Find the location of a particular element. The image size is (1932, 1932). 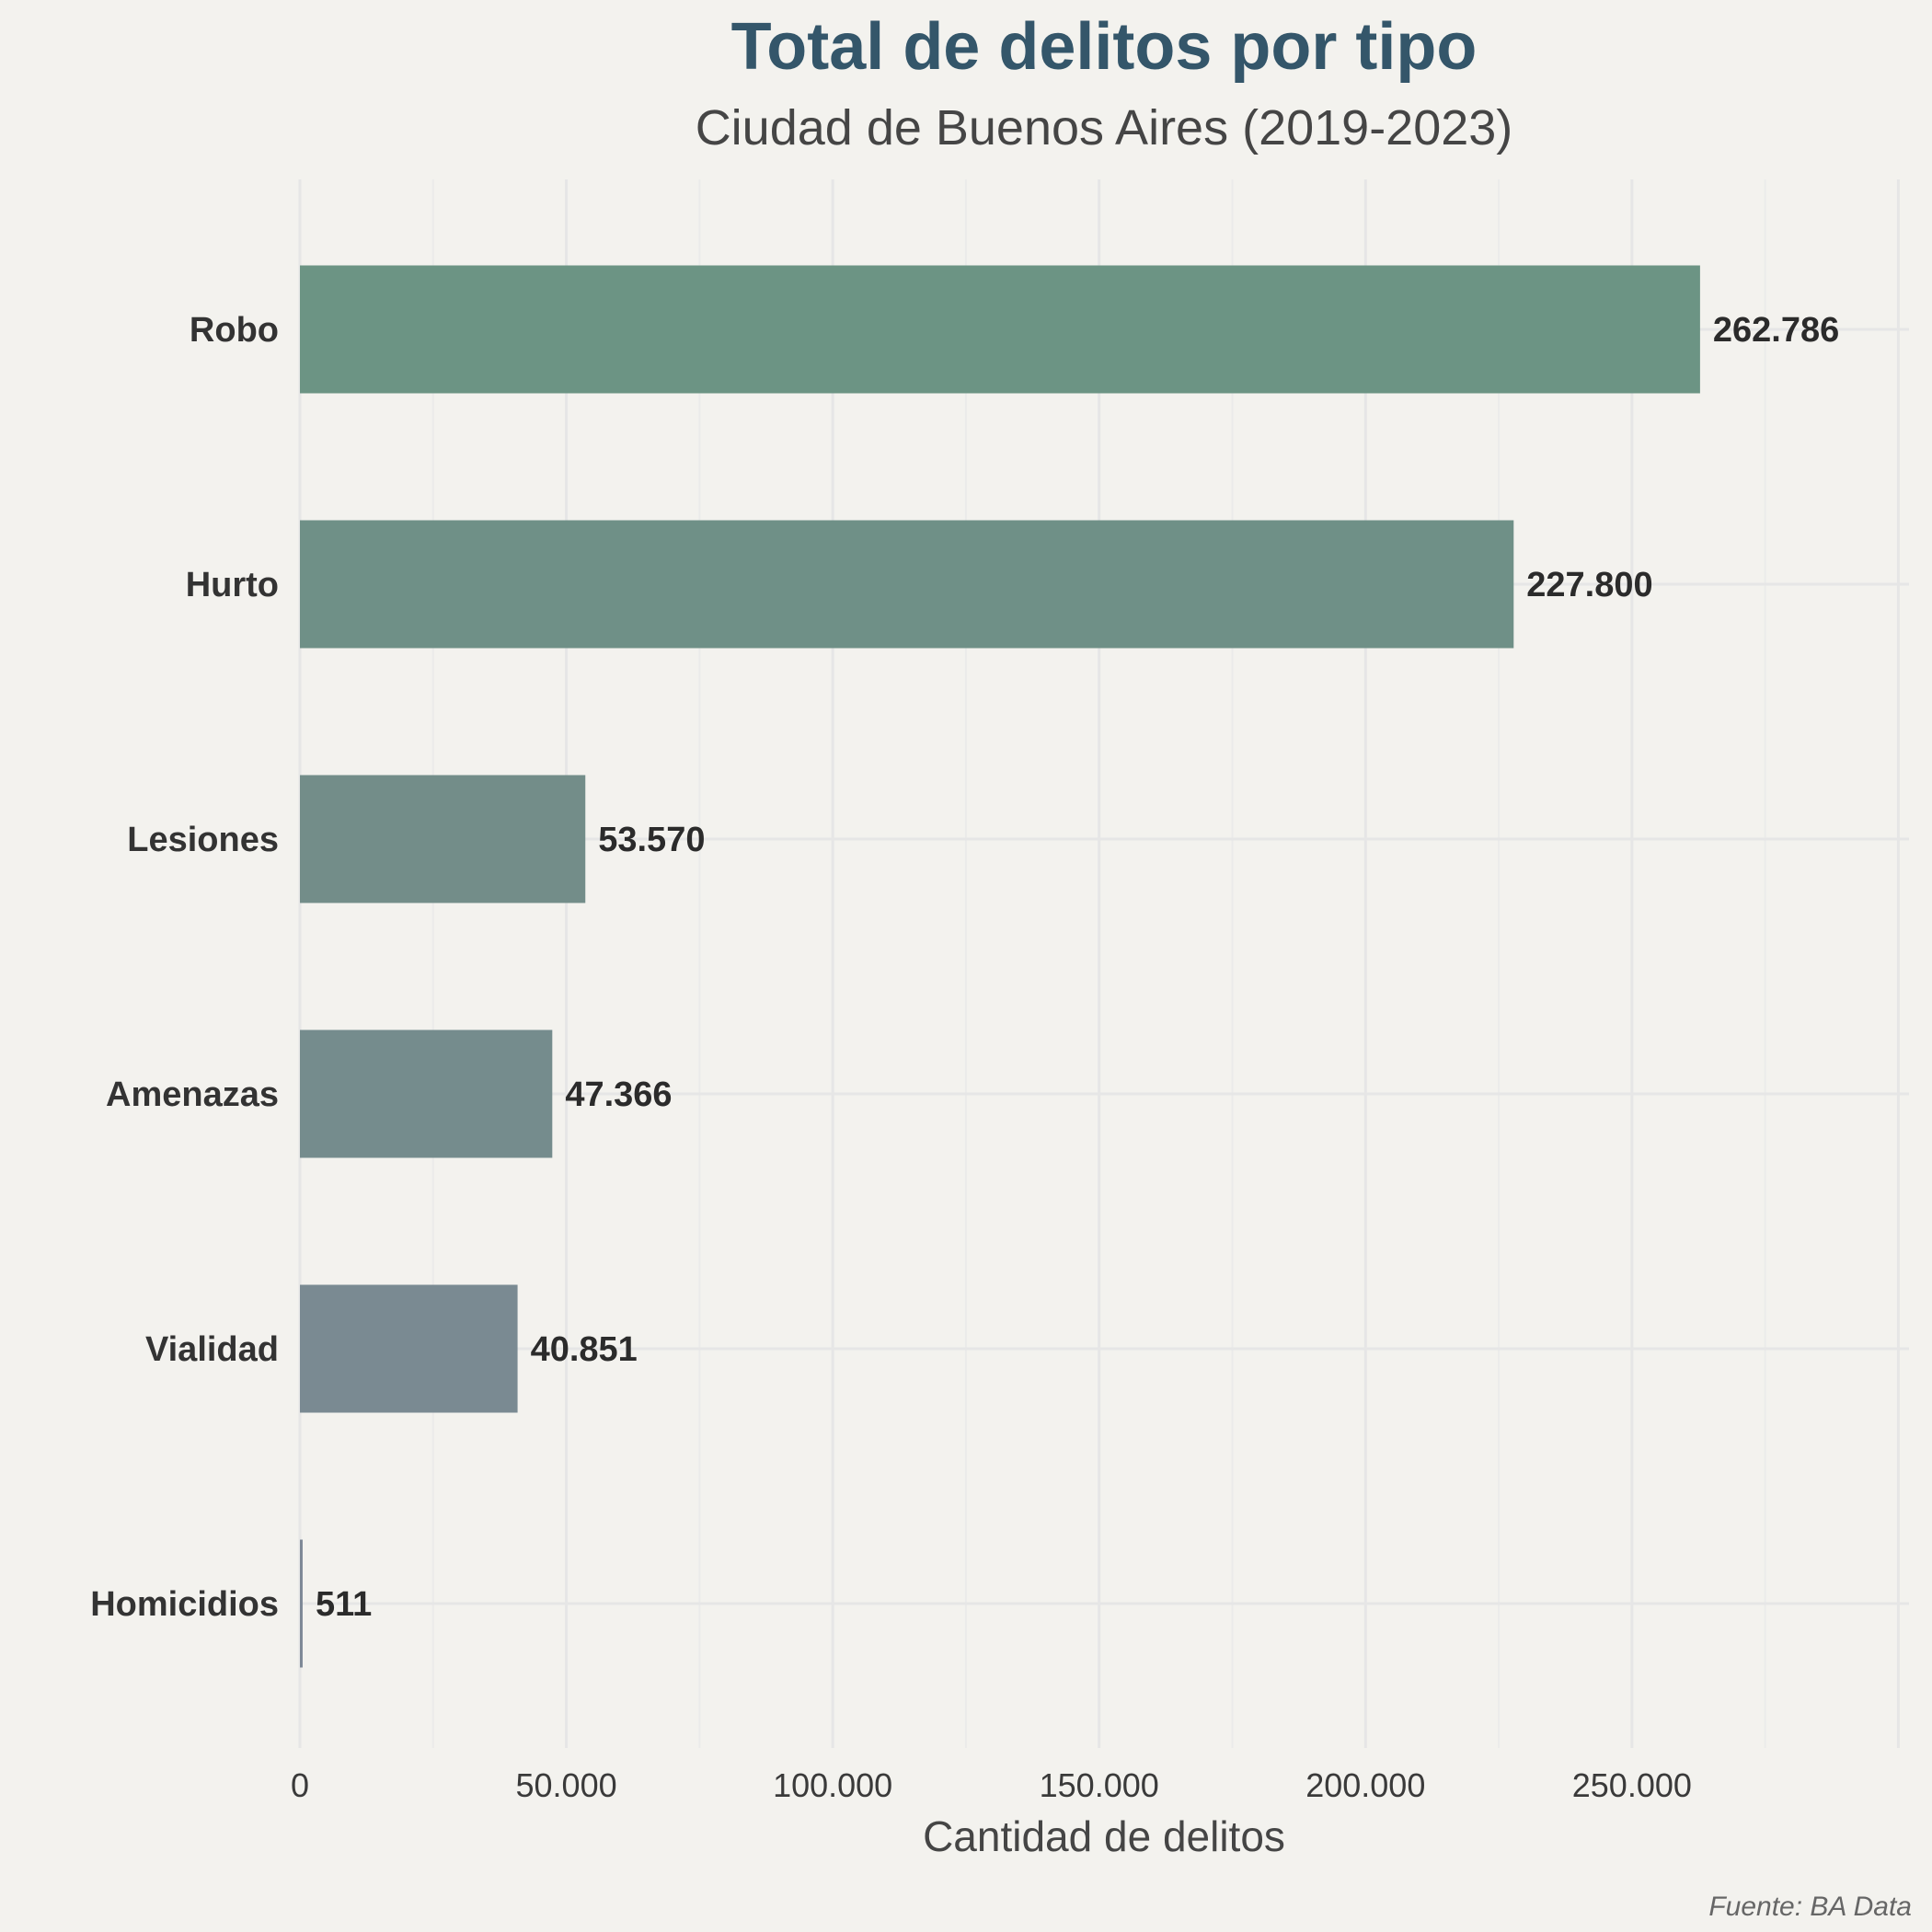

x-tick-label: 0 is located at coordinates (300, 1785).